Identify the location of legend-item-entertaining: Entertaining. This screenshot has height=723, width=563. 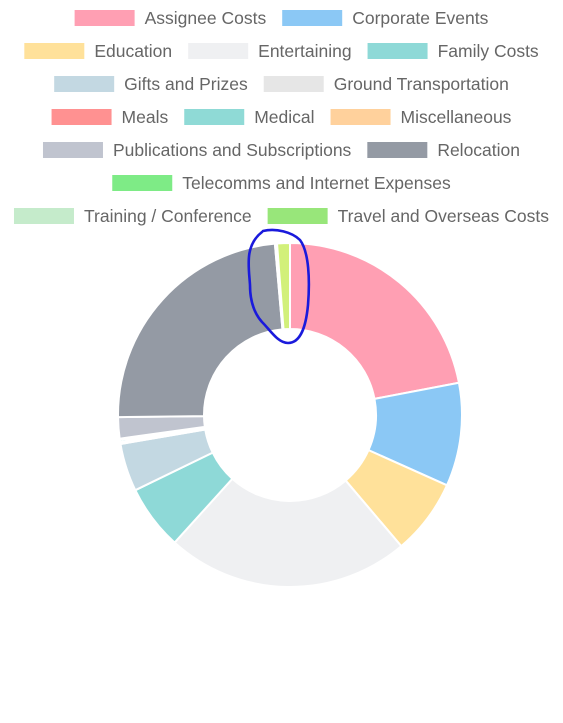
(270, 51).